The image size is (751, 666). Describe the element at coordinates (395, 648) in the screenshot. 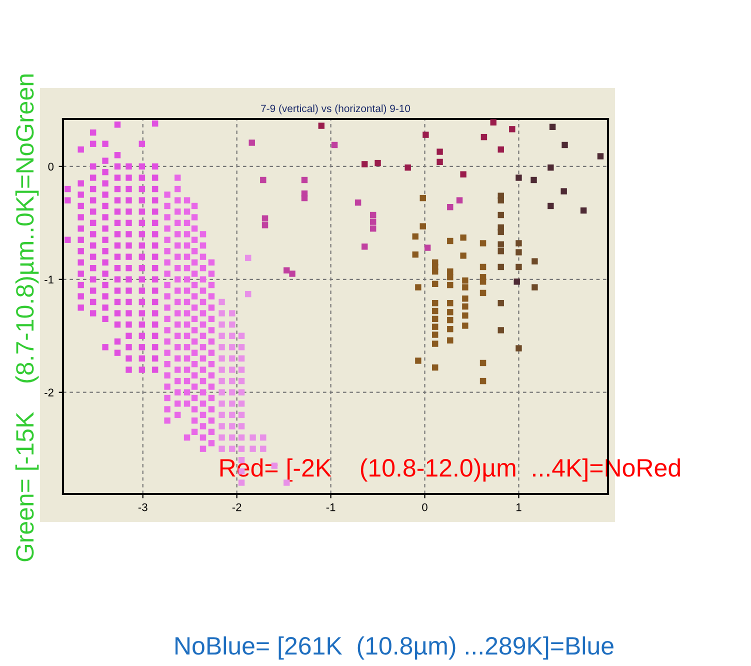

I see `text: NoBlue= [261K (10.8µm) ...289K]=Blue` at that location.